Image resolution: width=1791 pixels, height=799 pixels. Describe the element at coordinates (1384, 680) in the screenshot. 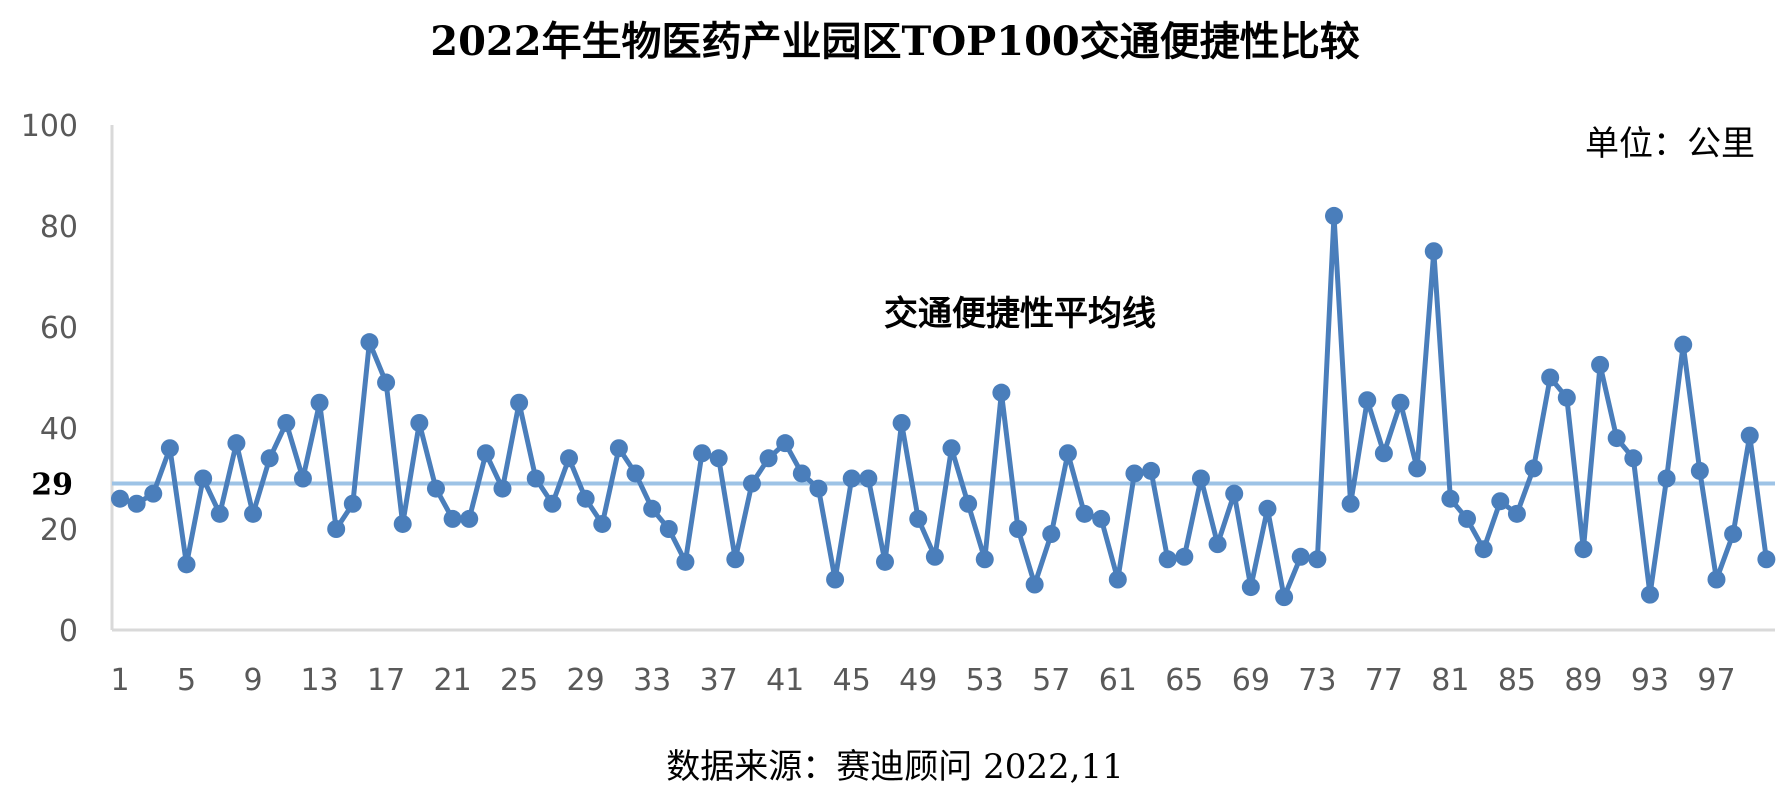

I see `x-tick-label: 77` at that location.